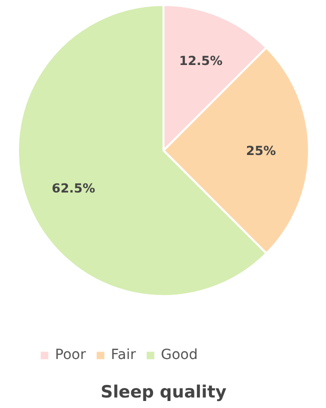  I want to click on legend-label: Good, so click(179, 355).